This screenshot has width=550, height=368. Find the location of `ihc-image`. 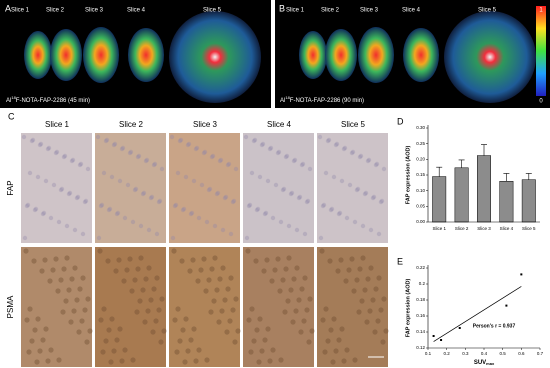

ihc-image is located at coordinates (278, 307).